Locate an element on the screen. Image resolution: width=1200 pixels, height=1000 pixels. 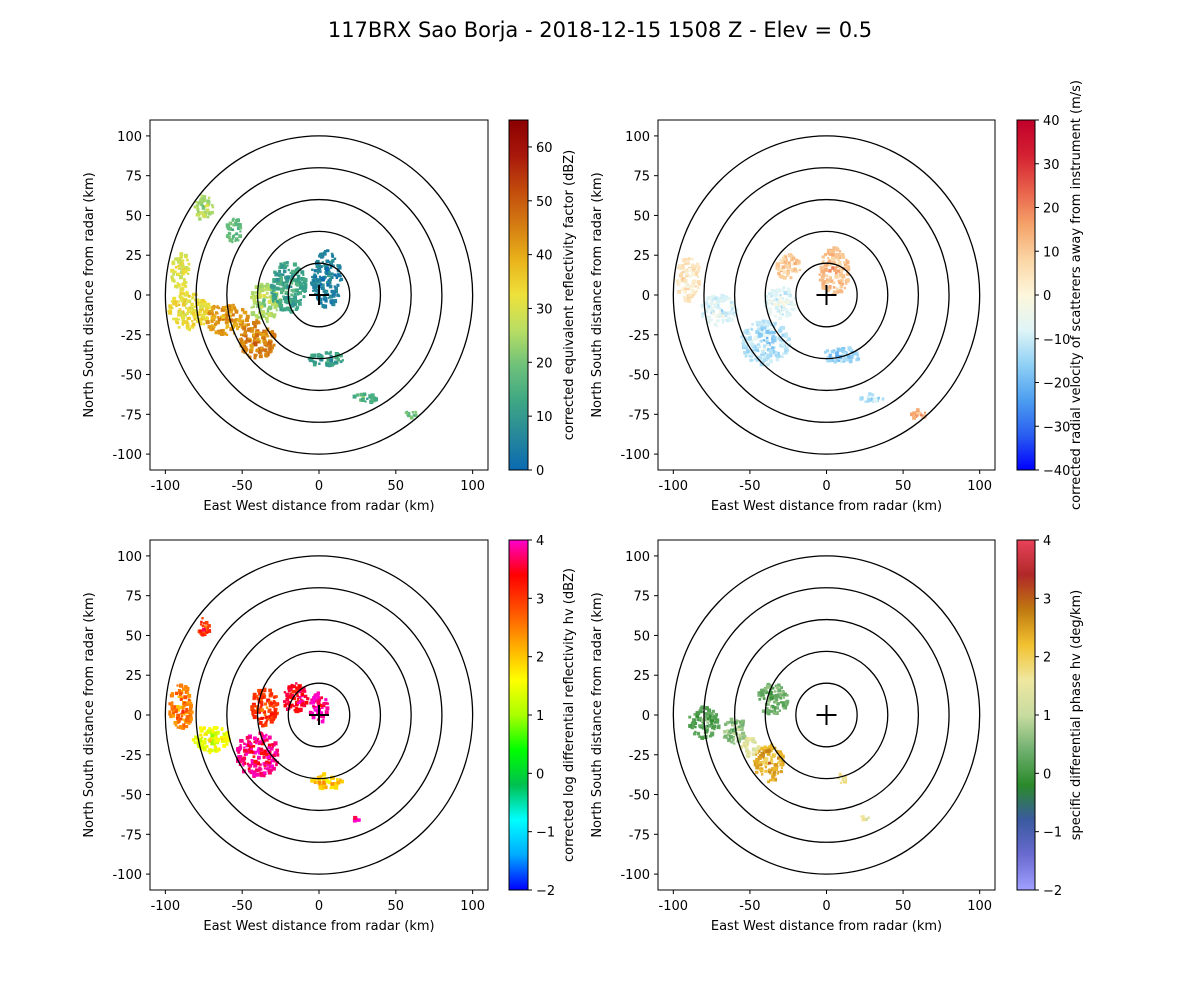
y-tick-label: -100 is located at coordinates (635, 455).